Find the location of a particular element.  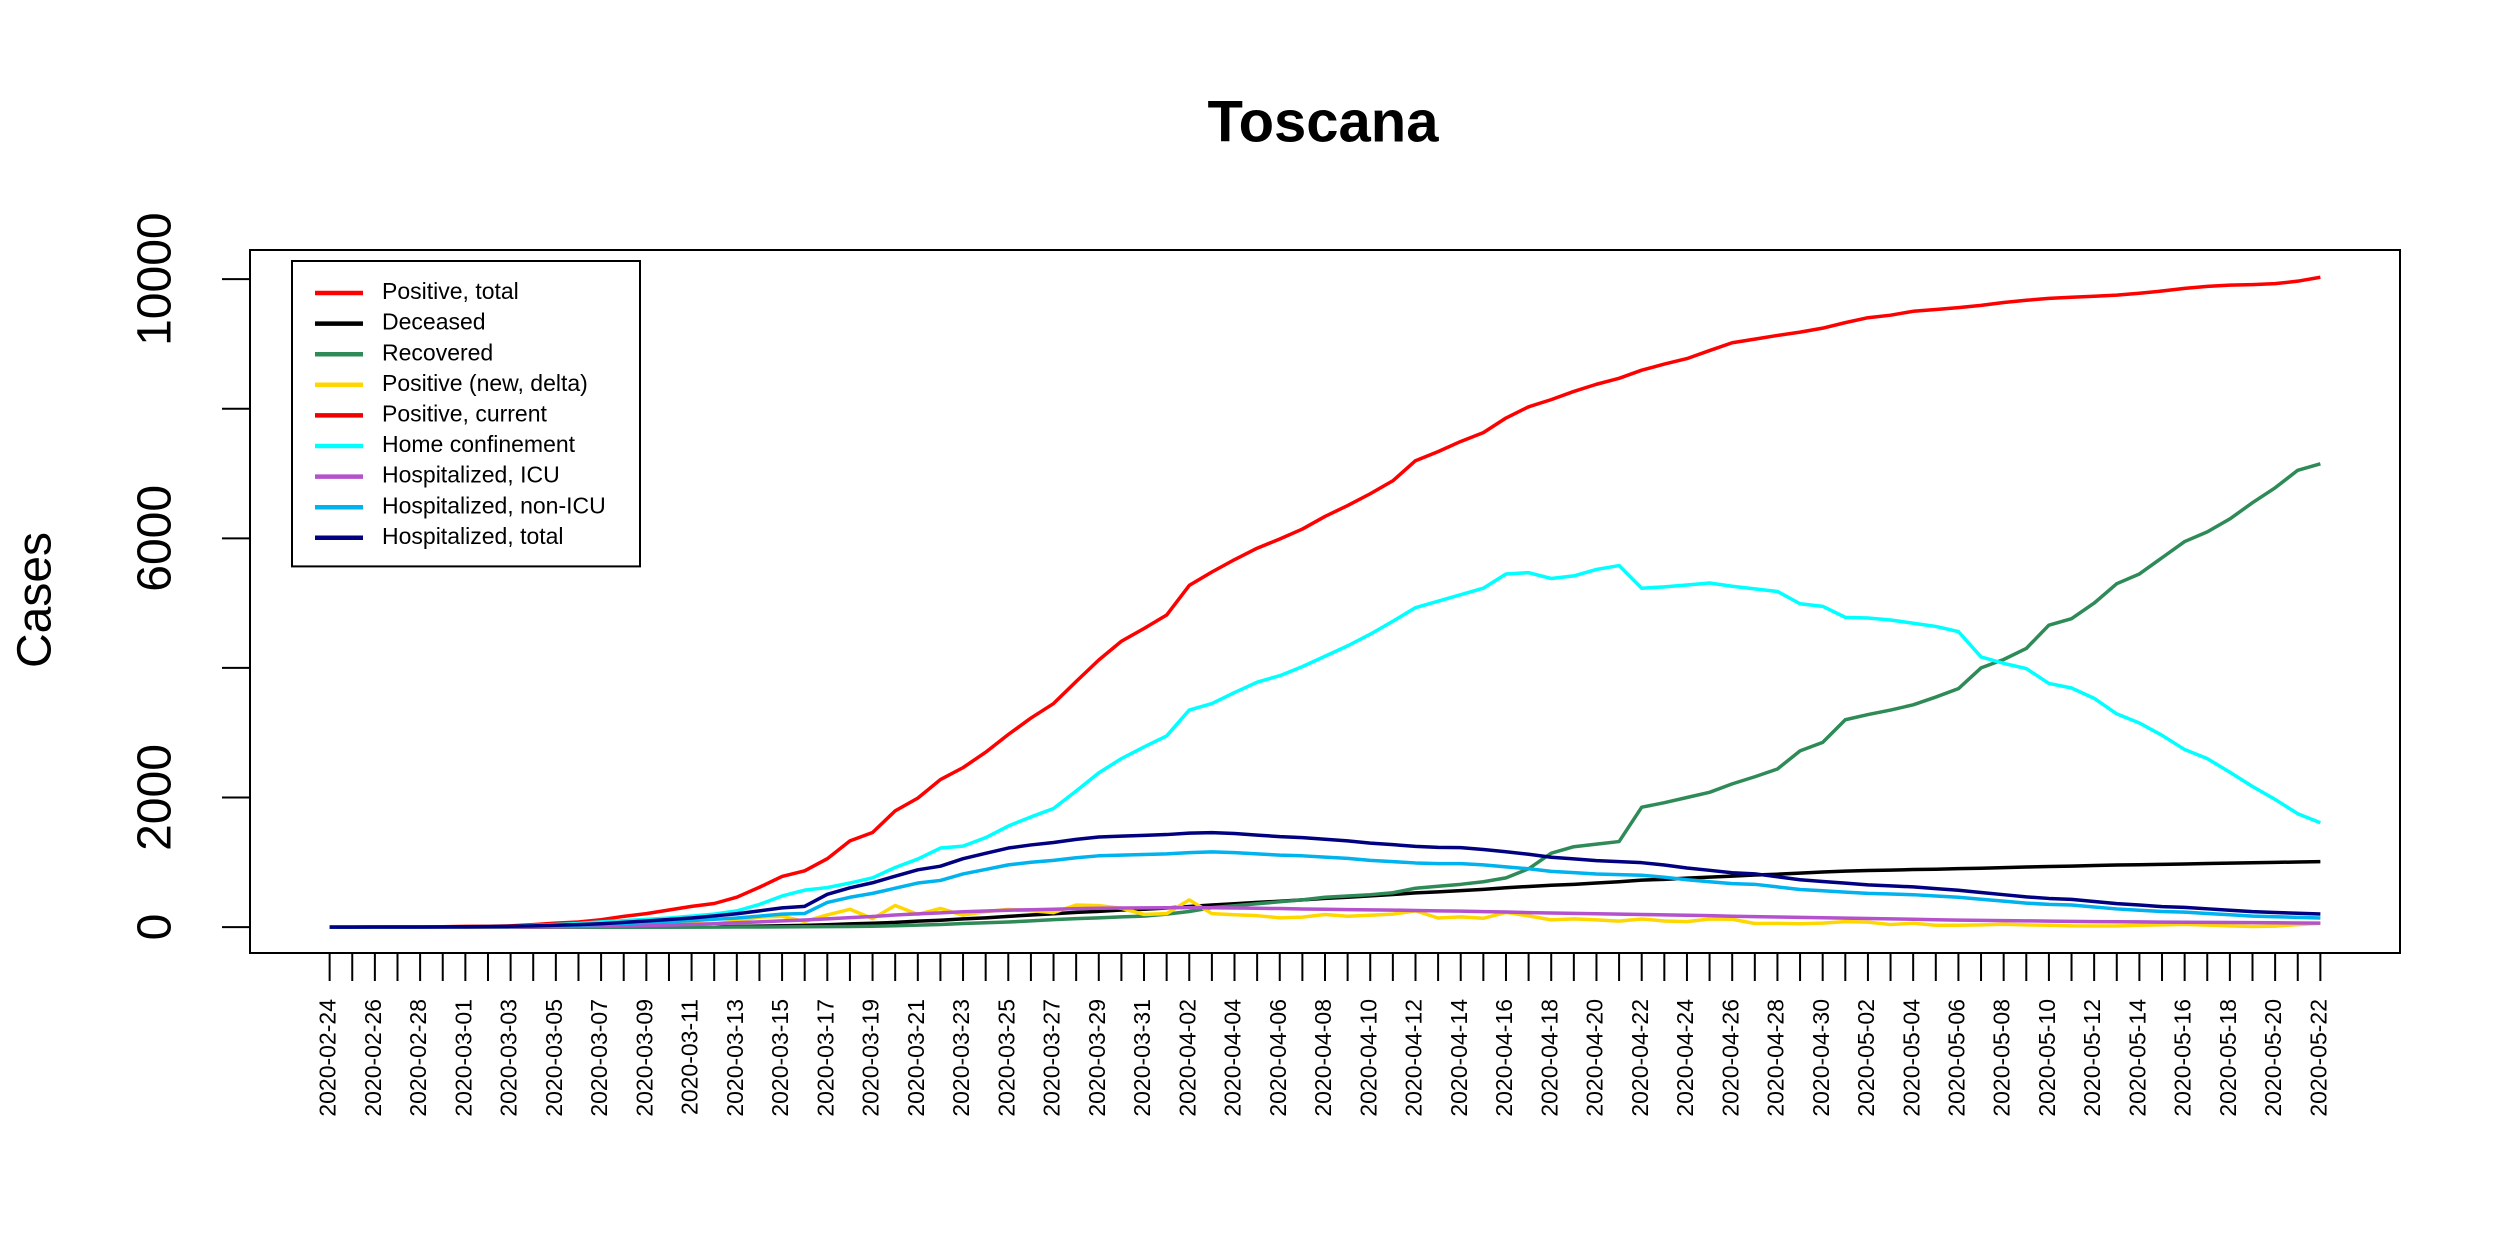

x-tick-label: 2020-05-02 is located at coordinates (1866, 1058).